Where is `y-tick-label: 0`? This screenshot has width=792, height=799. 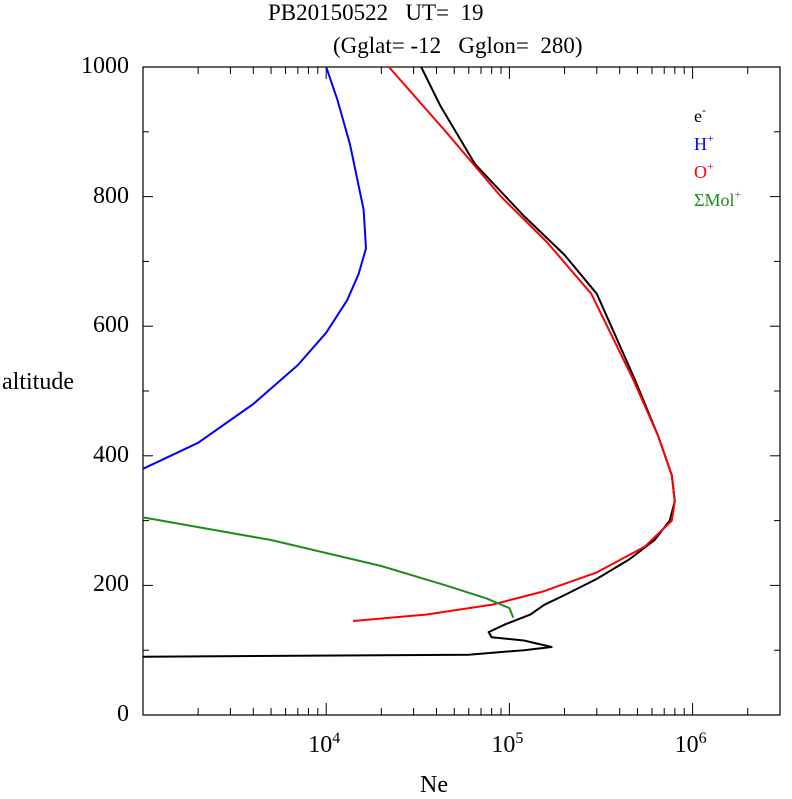 y-tick-label: 0 is located at coordinates (123, 714).